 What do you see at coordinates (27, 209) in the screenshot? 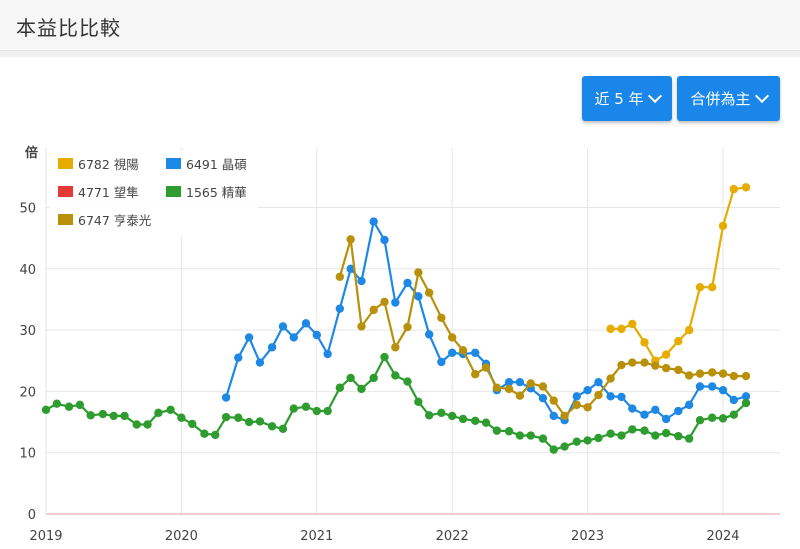
I see `y-tick-label: 50` at bounding box center [27, 209].